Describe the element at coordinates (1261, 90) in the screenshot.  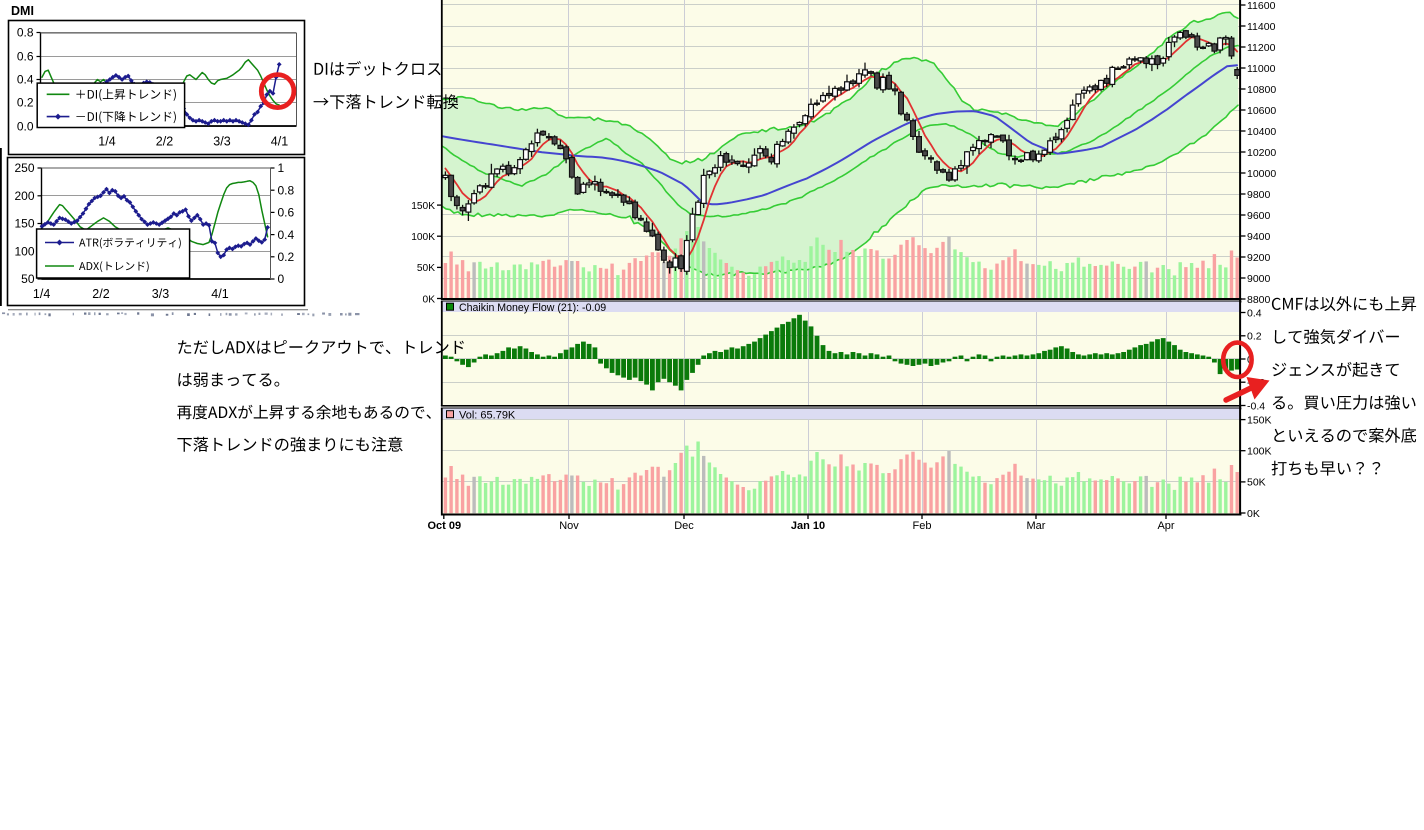
I see `svg-text: 10800` at that location.